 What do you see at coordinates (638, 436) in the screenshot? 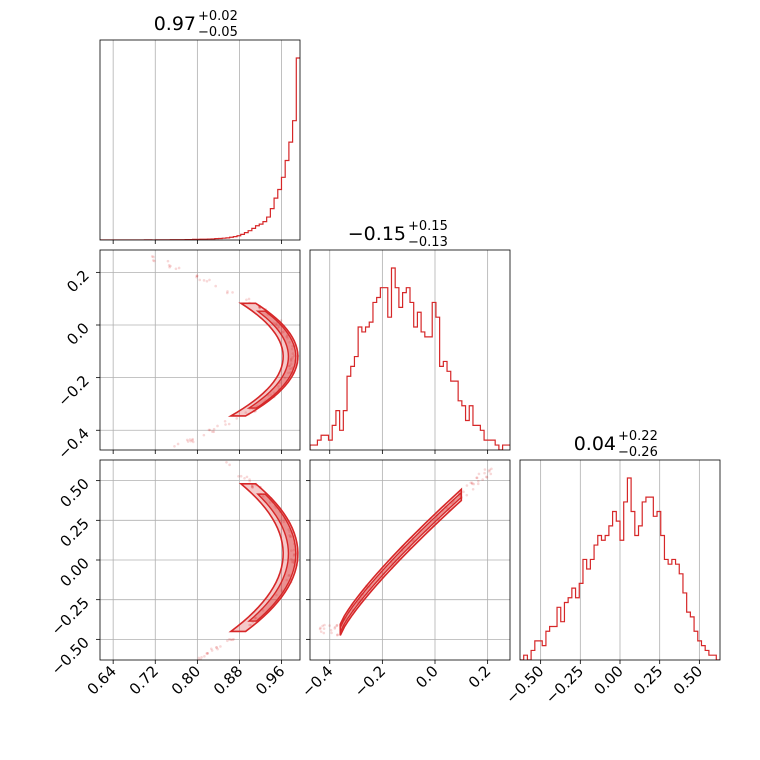
I see `panel-title-plus: +0.22` at bounding box center [638, 436].